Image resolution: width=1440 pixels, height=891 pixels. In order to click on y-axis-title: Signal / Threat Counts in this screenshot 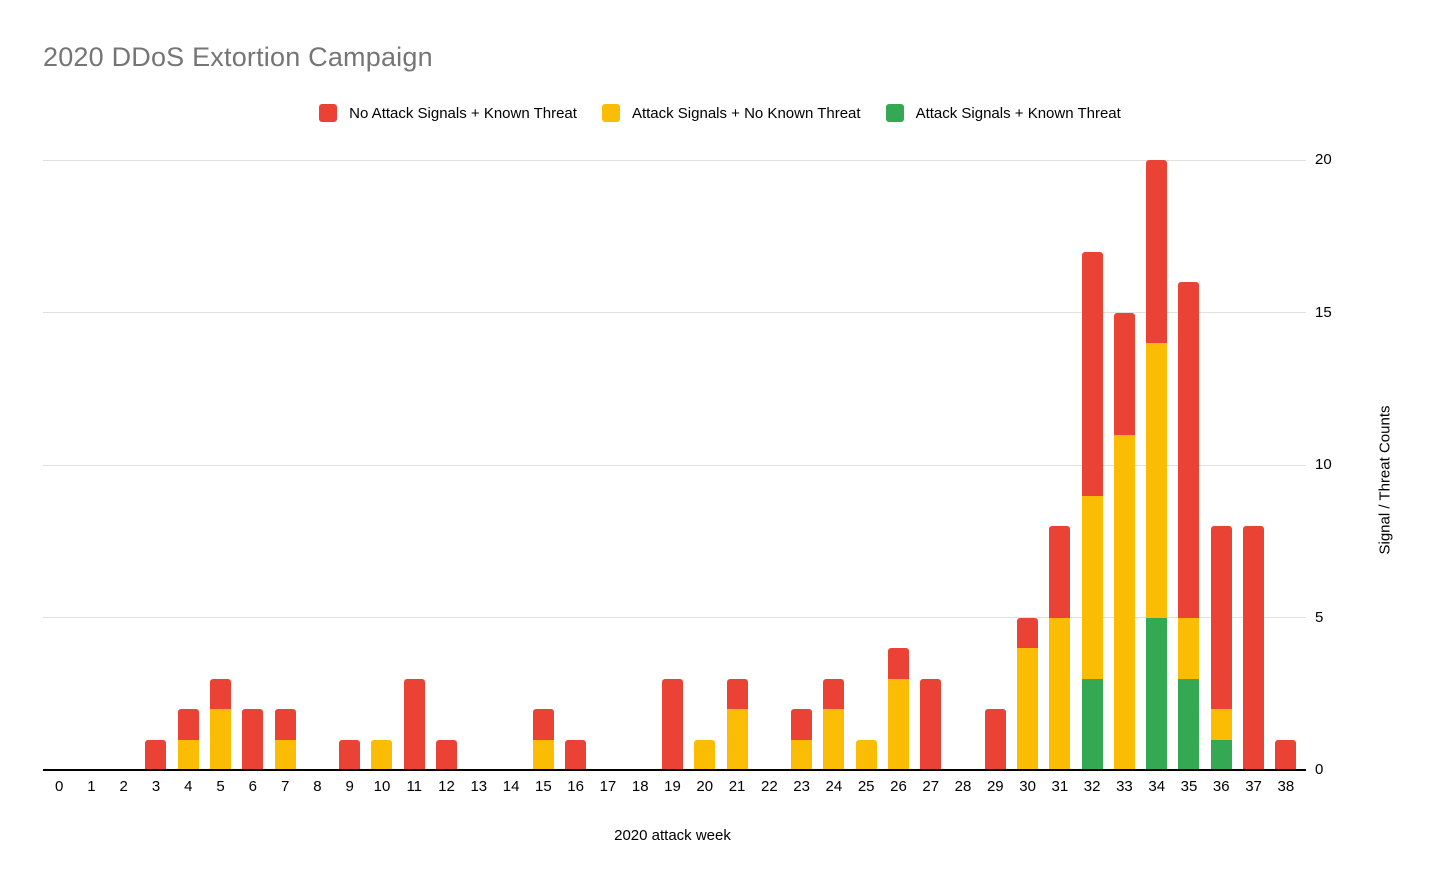, I will do `click(1385, 480)`.